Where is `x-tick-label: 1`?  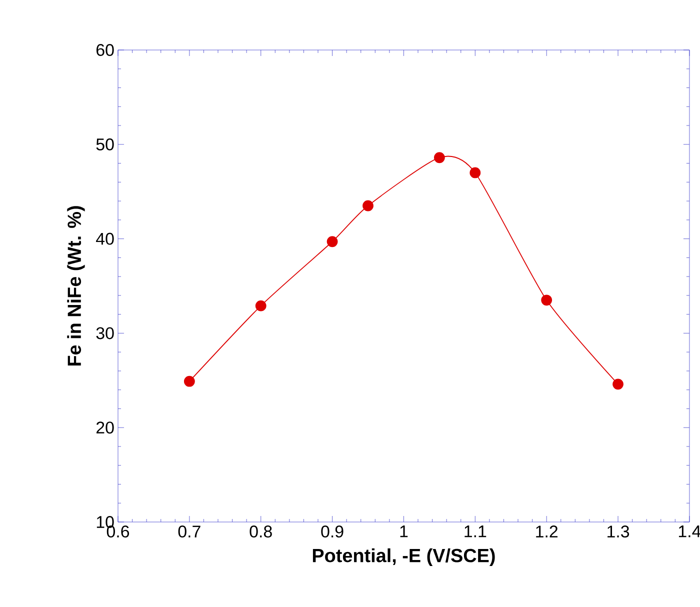 x-tick-label: 1 is located at coordinates (404, 532).